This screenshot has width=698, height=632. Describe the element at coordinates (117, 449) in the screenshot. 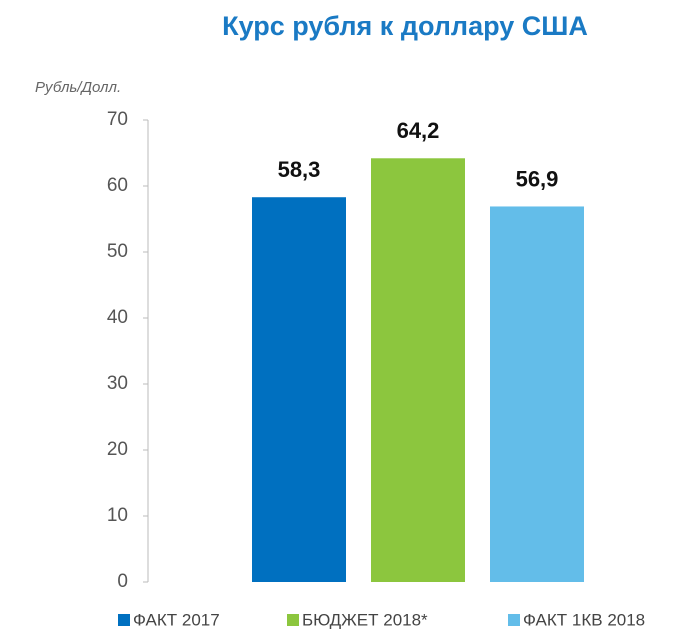

I see `y-tick-label: 20` at that location.